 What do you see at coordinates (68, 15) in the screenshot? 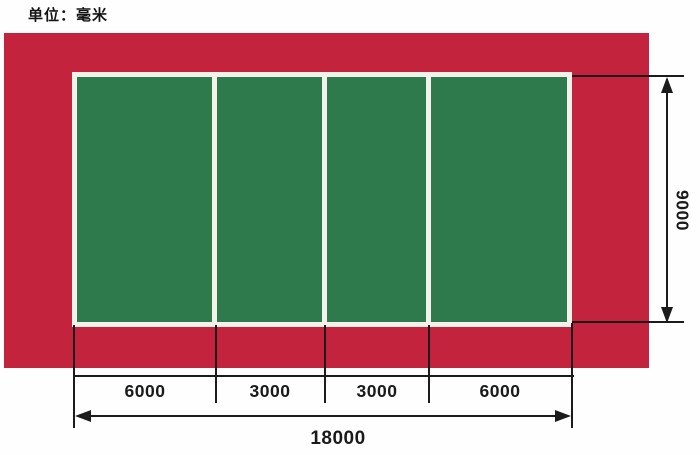
I see `unit-label: 单位：毫米` at bounding box center [68, 15].